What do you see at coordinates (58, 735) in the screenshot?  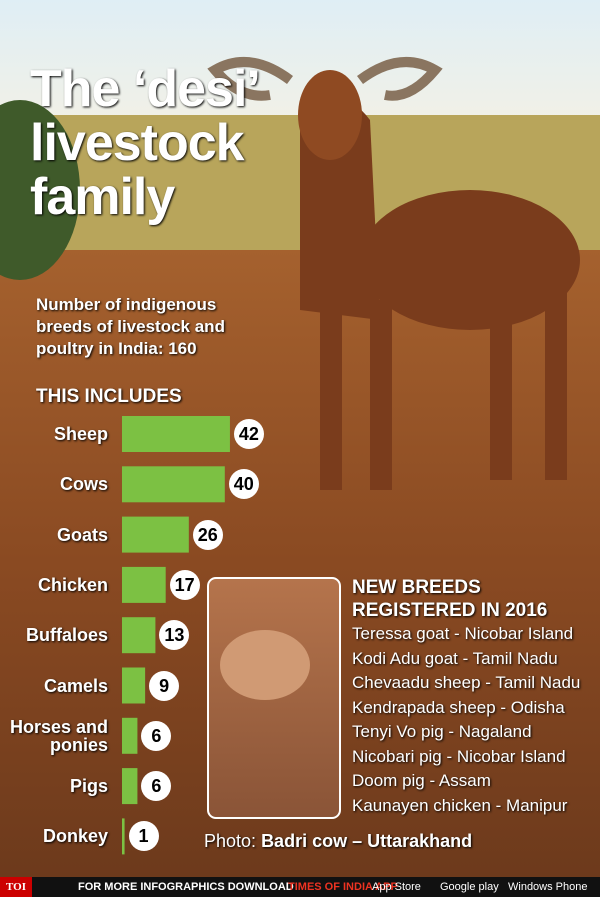 I see `category-label: Horses and ponies` at bounding box center [58, 735].